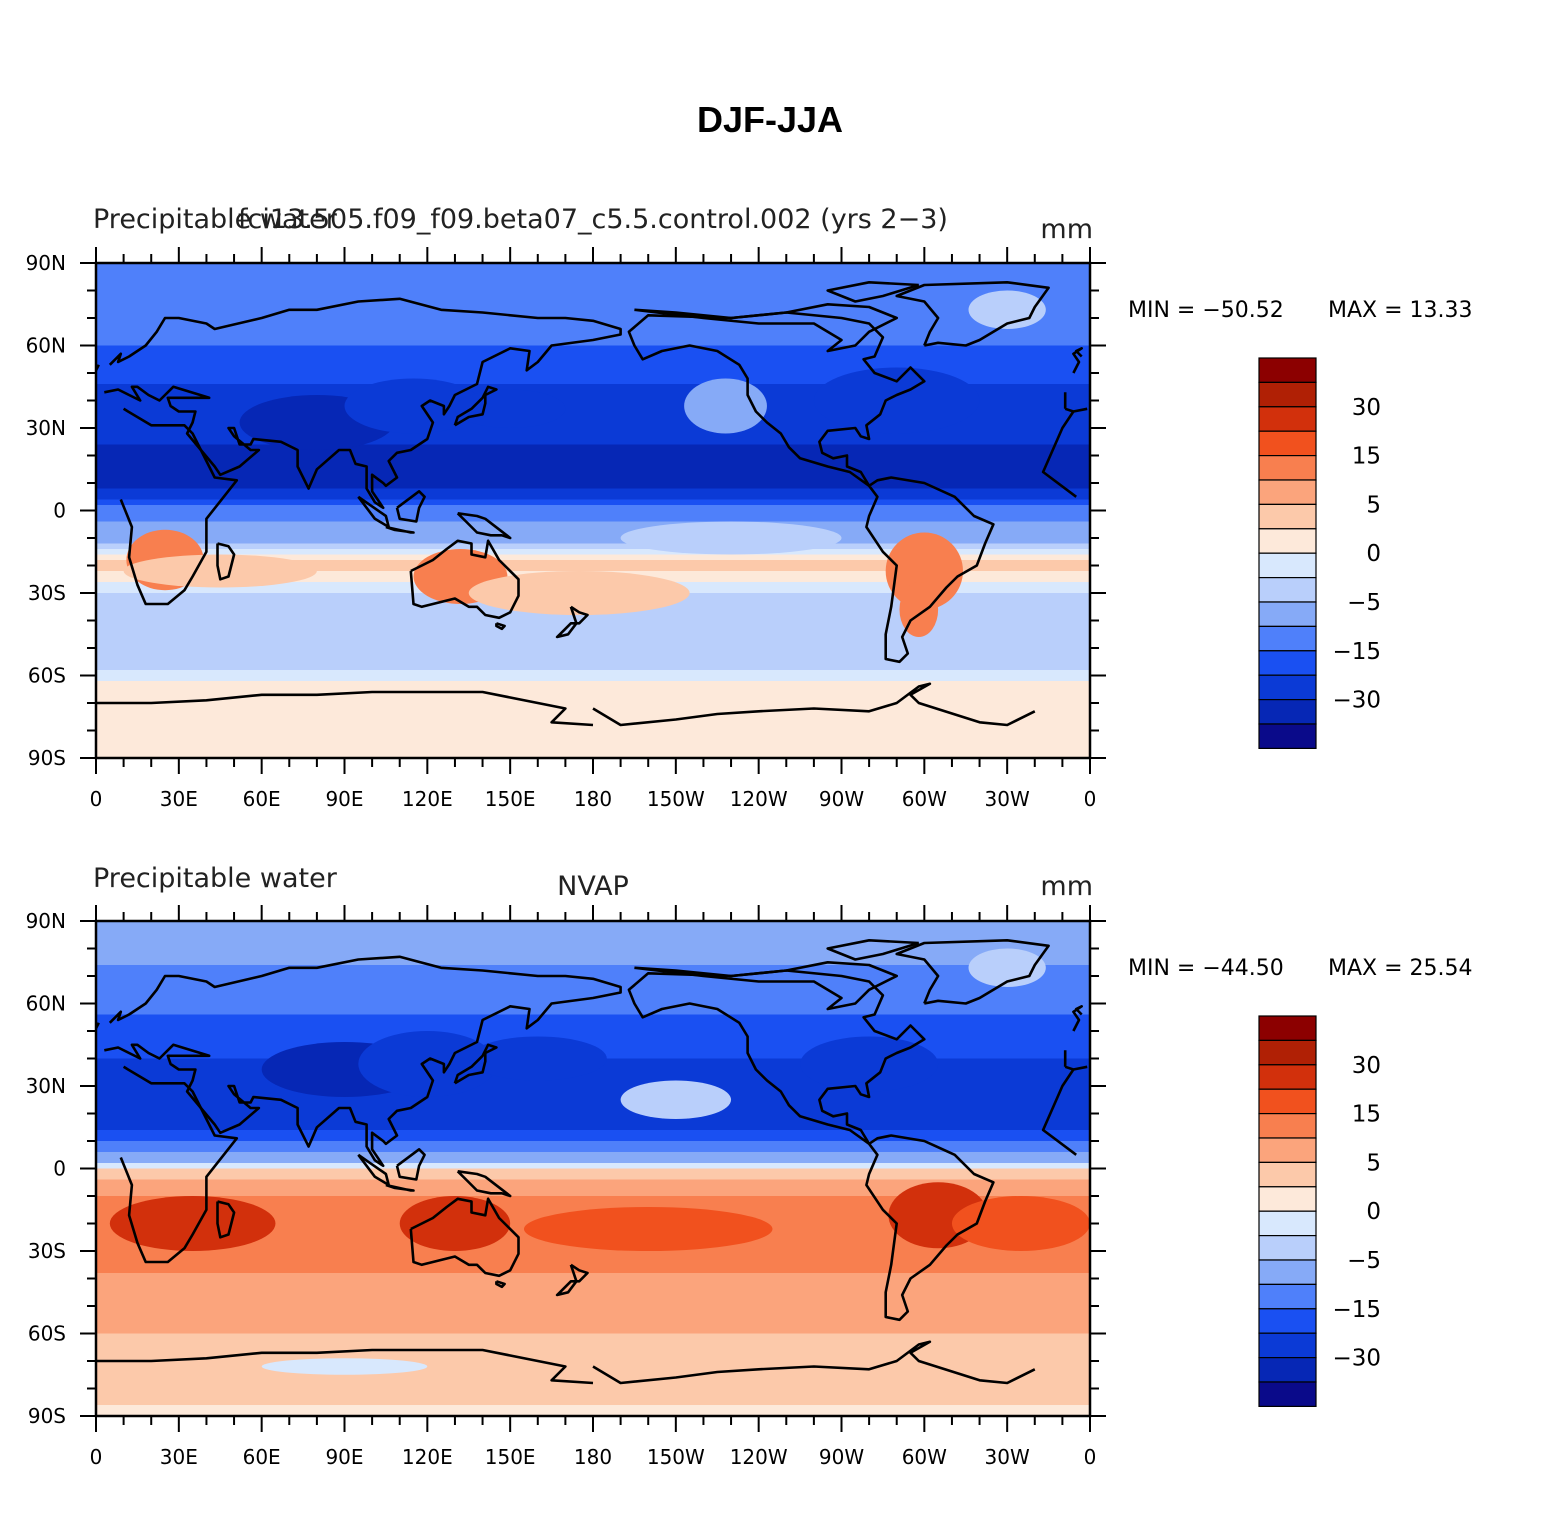 This screenshot has height=1538, width=1541. Describe the element at coordinates (1319, 1211) in the screenshot. I see `panel-bottom-colorbar: 30 15 5 0 −5 −15 −30` at that location.